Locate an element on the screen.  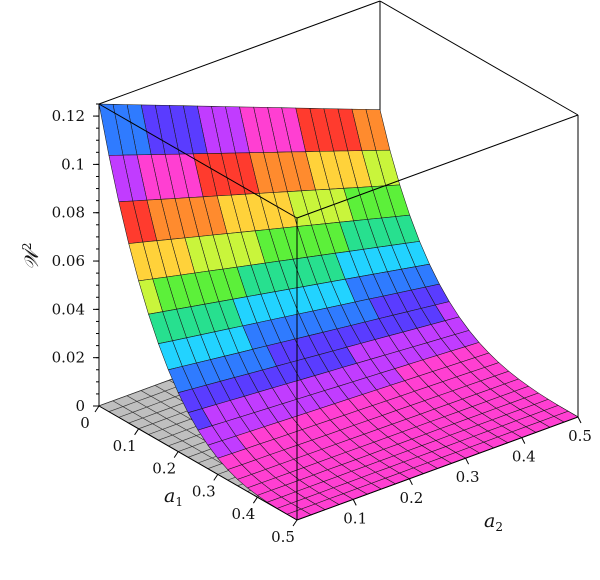
a1-tick-label: 0.2 is located at coordinates (164, 469).